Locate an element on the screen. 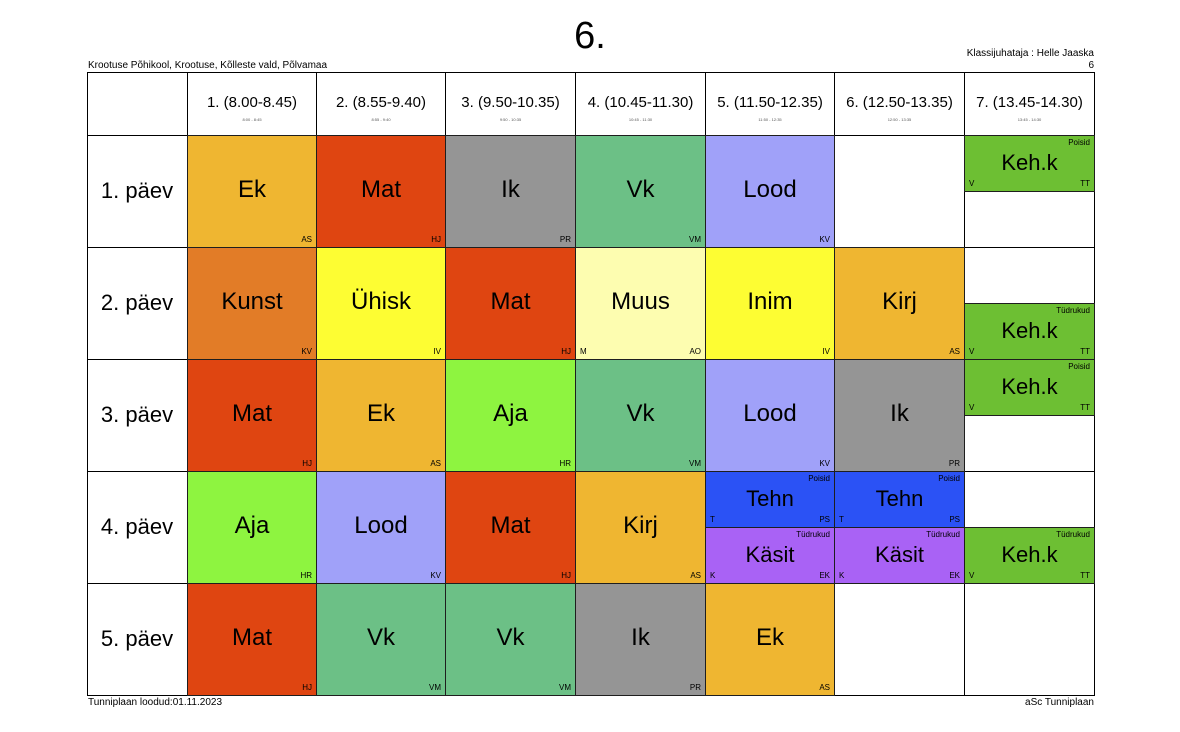 This screenshot has width=1180, height=732. lesson-cell: Kunst KV is located at coordinates (252, 303).